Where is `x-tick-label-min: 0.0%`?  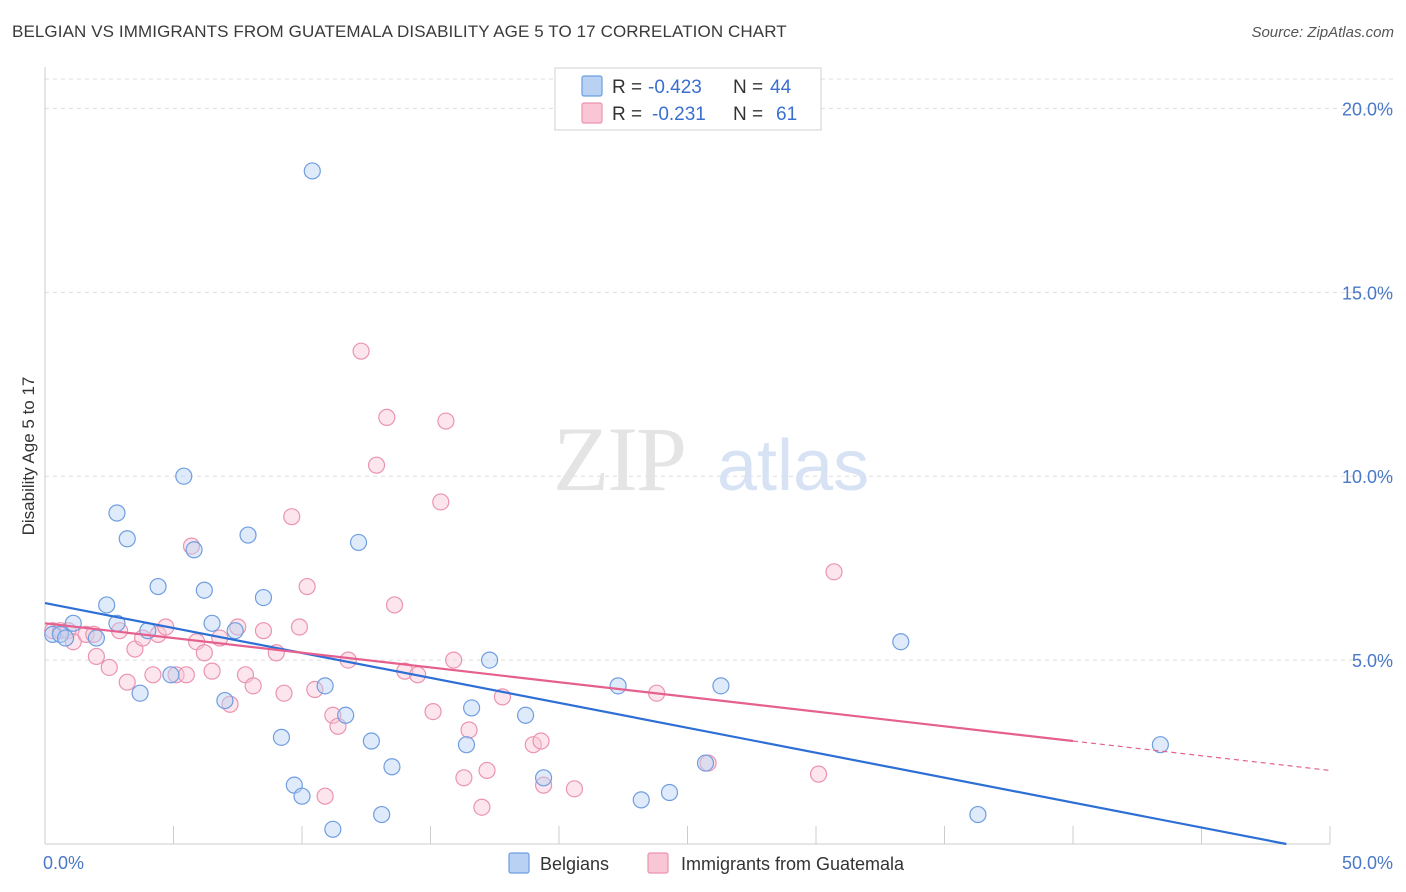 x-tick-label-min: 0.0% is located at coordinates (63, 863).